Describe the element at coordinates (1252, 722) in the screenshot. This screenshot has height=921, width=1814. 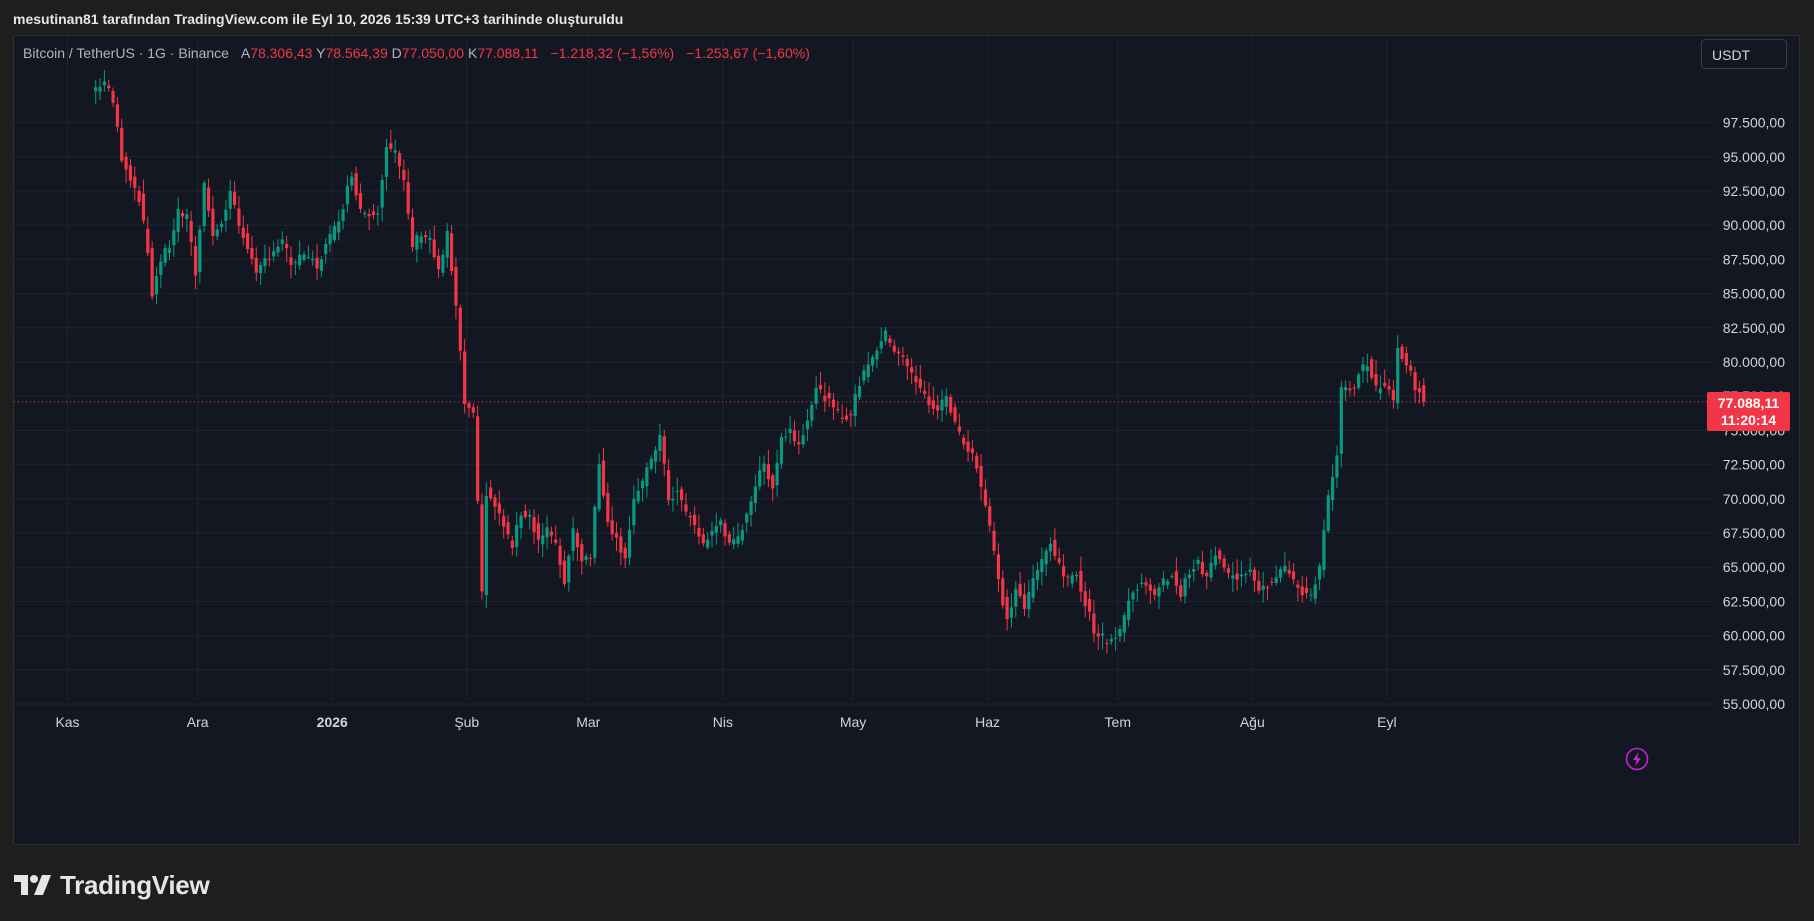
I see `x-tick-label: Ağu` at that location.